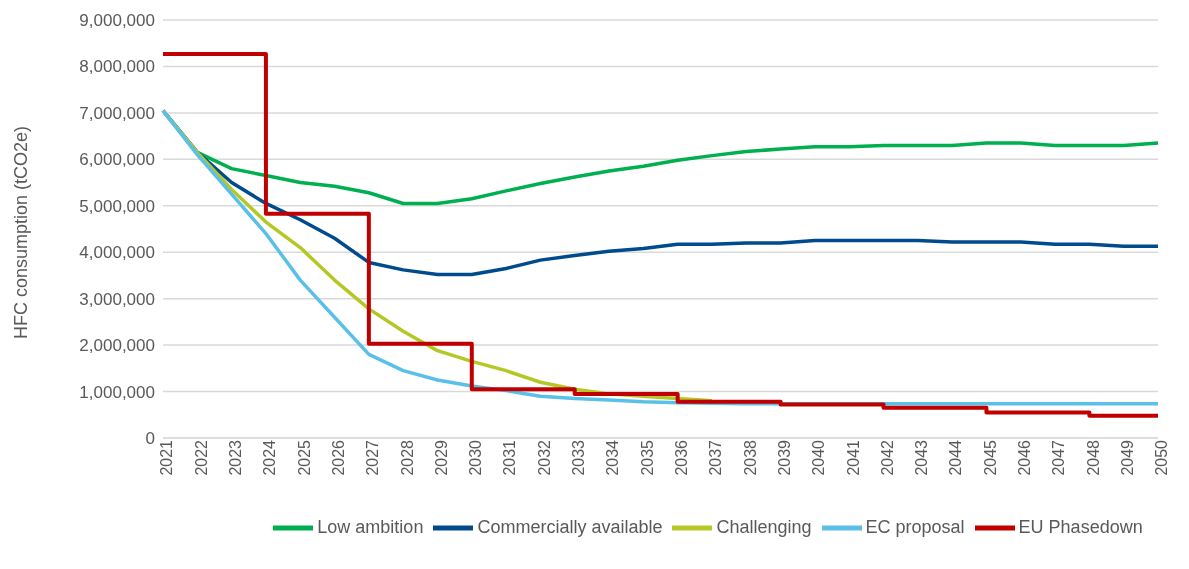 The height and width of the screenshot is (569, 1189). I want to click on x-tick-label: 2034, so click(613, 457).